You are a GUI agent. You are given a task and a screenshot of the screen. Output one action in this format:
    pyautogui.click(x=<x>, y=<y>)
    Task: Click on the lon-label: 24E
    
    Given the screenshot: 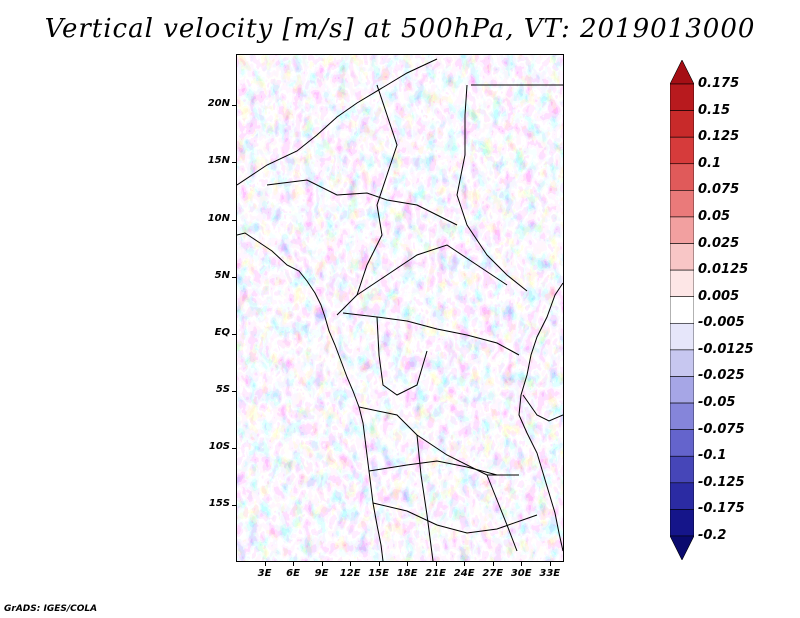 What is the action you would take?
    pyautogui.click(x=464, y=573)
    